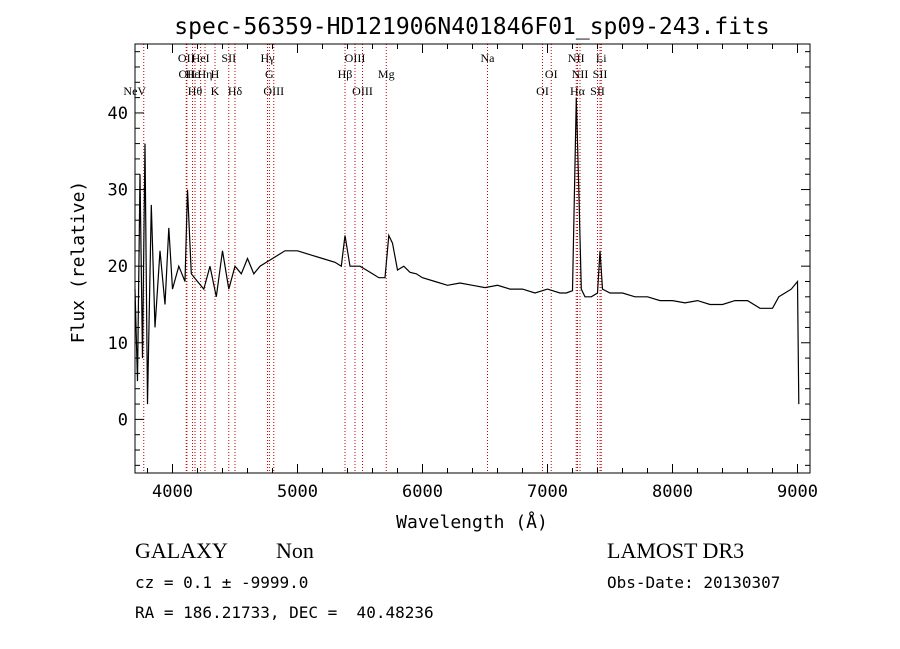  I want to click on line-label-26: Li, so click(601, 58).